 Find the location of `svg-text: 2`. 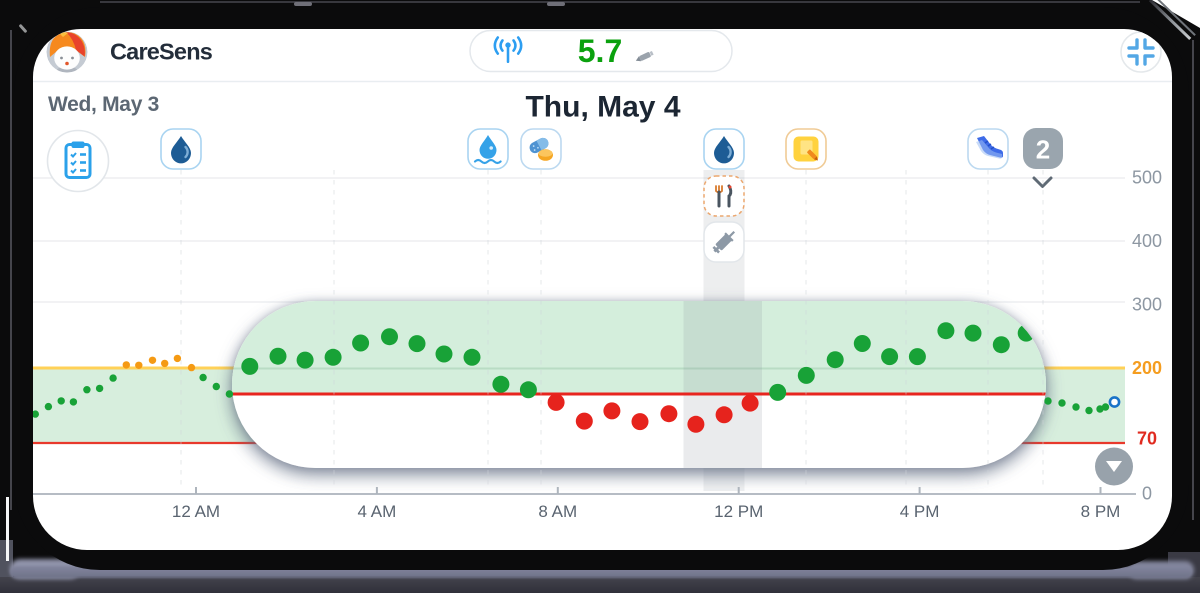

svg-text: 2 is located at coordinates (1043, 150).